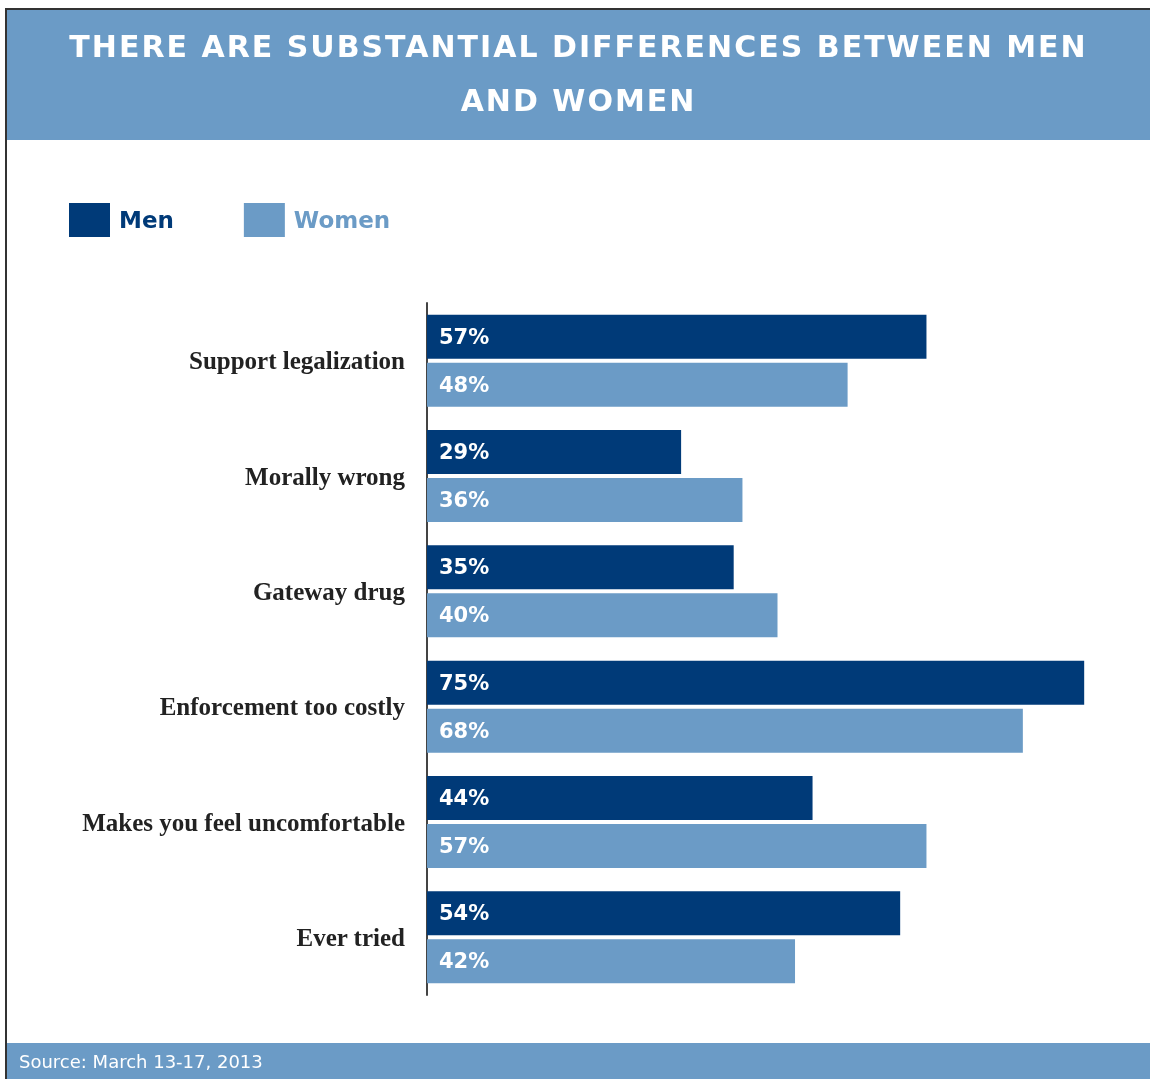 The width and height of the screenshot is (1150, 1079). Describe the element at coordinates (325, 476) in the screenshot. I see `y-tick-label: Morally wrong` at that location.